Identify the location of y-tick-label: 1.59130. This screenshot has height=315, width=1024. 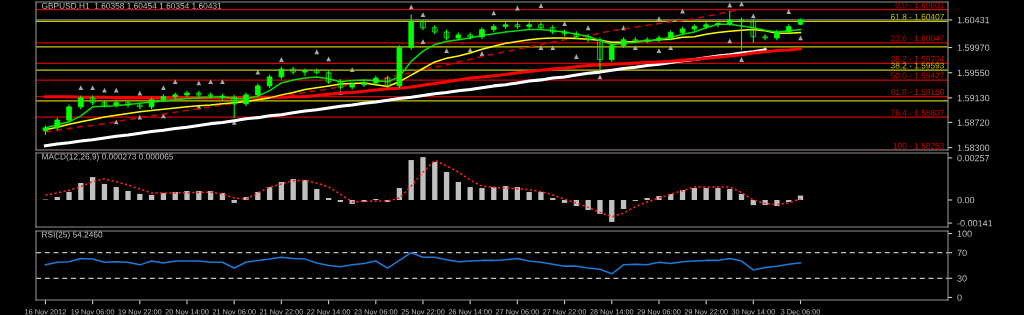
(973, 98).